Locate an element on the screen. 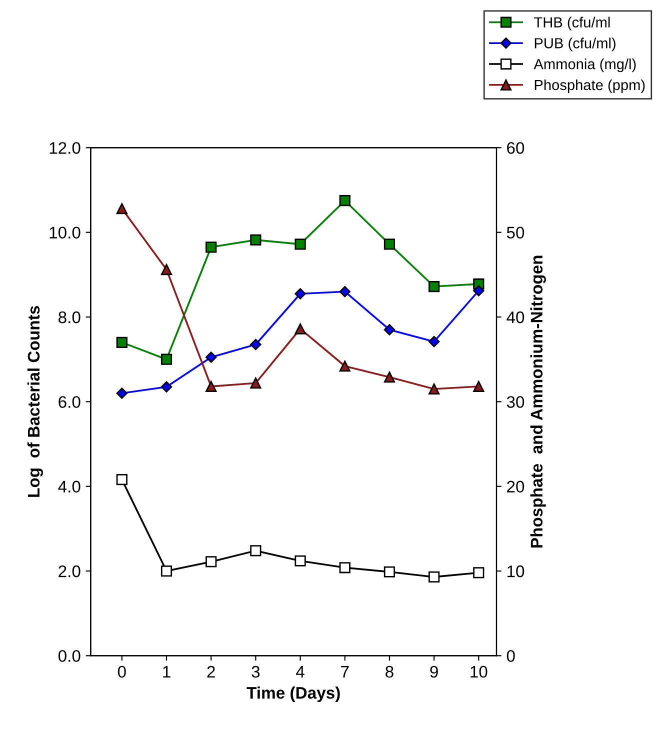 The width and height of the screenshot is (662, 731). x-axis-title: Time (Days) is located at coordinates (293, 694).